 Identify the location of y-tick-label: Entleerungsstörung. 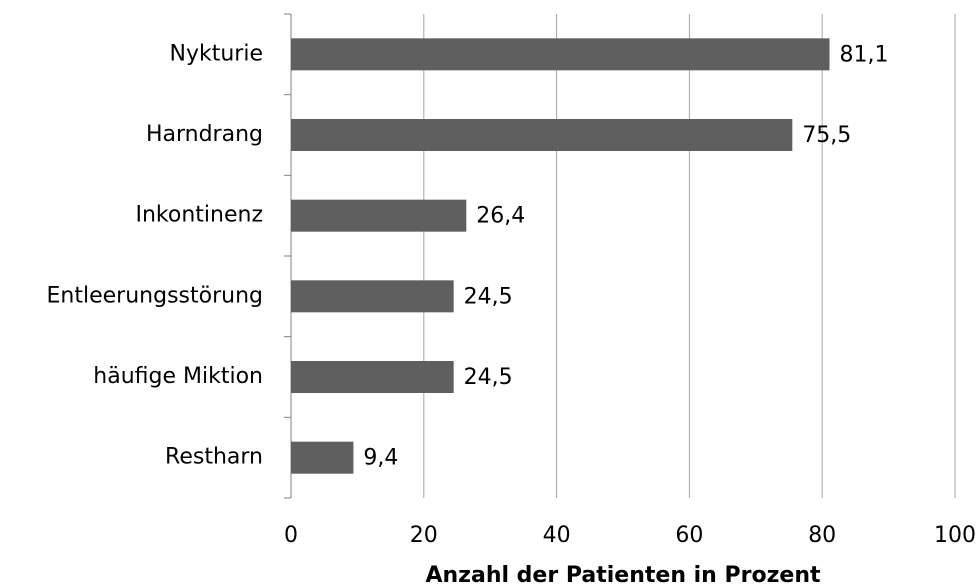
(155, 295).